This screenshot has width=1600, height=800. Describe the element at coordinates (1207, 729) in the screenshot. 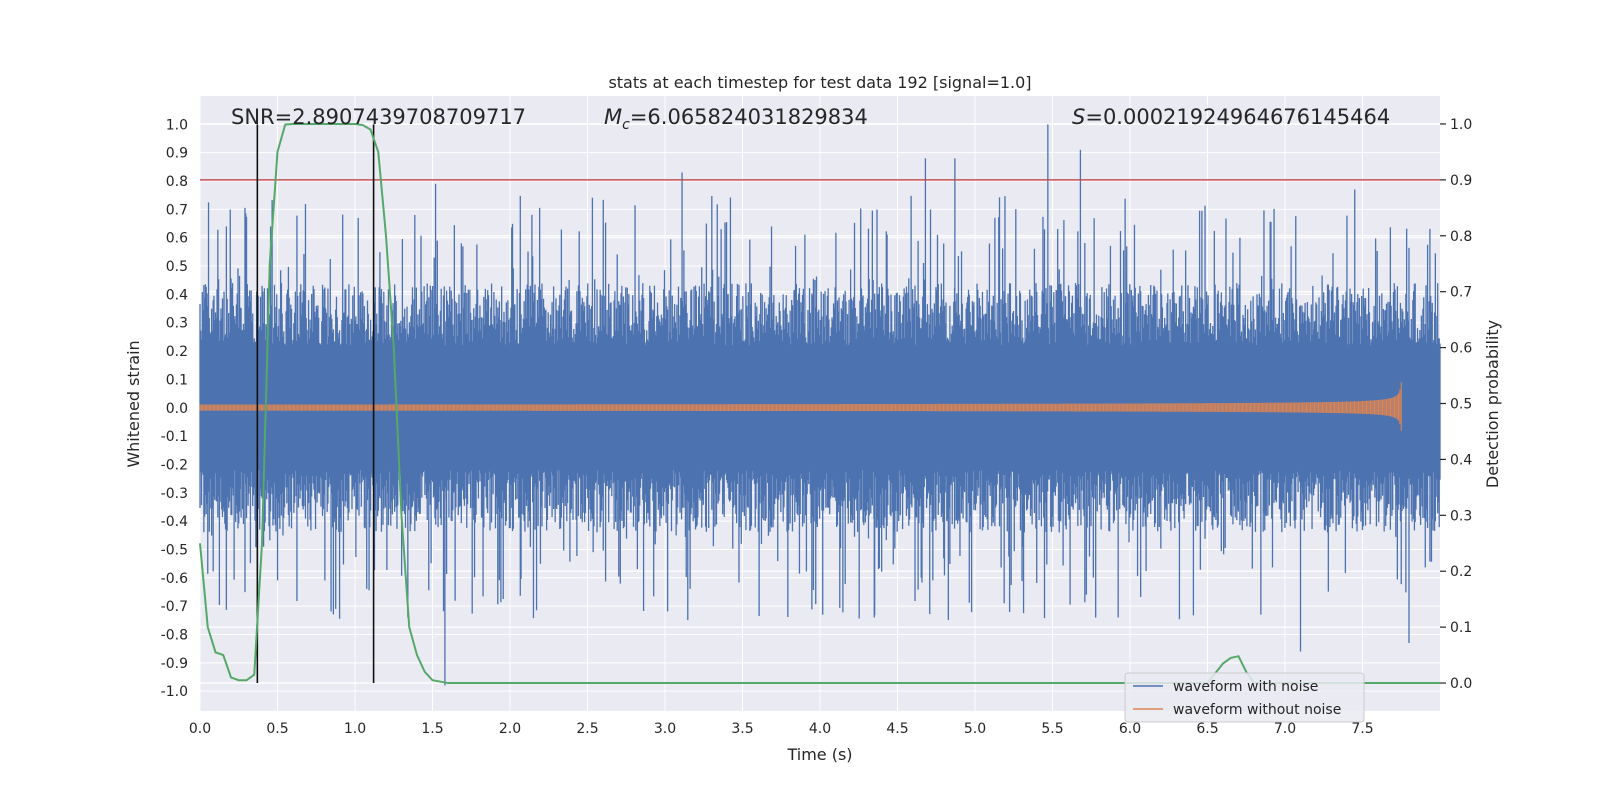

I see `x-tick-label: 6.5` at that location.